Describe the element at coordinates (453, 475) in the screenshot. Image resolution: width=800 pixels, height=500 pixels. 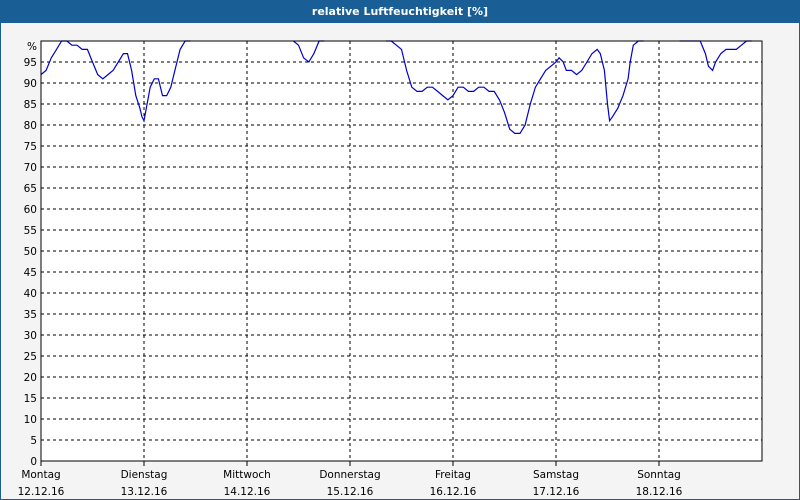
I see `x-tick-day: Freitag` at that location.